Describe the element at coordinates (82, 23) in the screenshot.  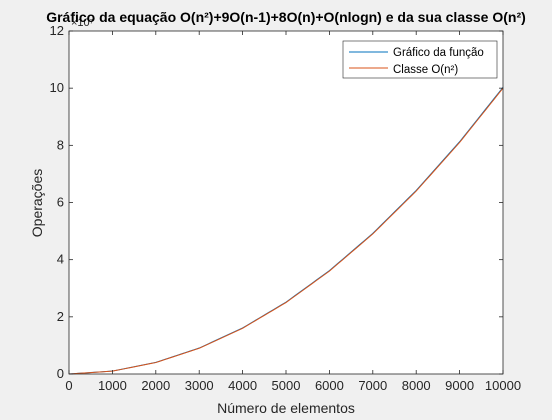
I see `y-exponent-label: ×10⁷` at that location.